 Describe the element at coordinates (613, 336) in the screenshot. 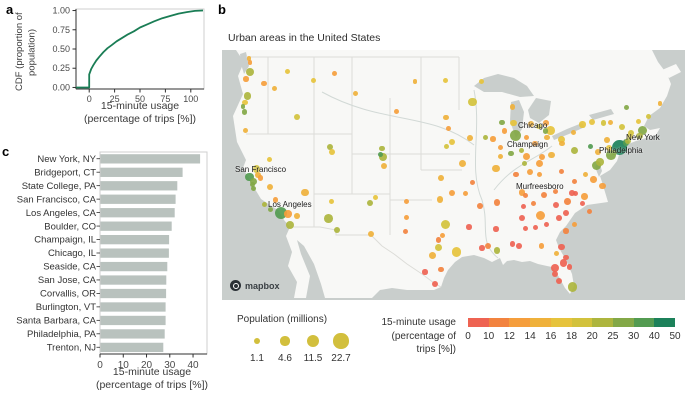

I see `colorbar-tick: 25` at that location.